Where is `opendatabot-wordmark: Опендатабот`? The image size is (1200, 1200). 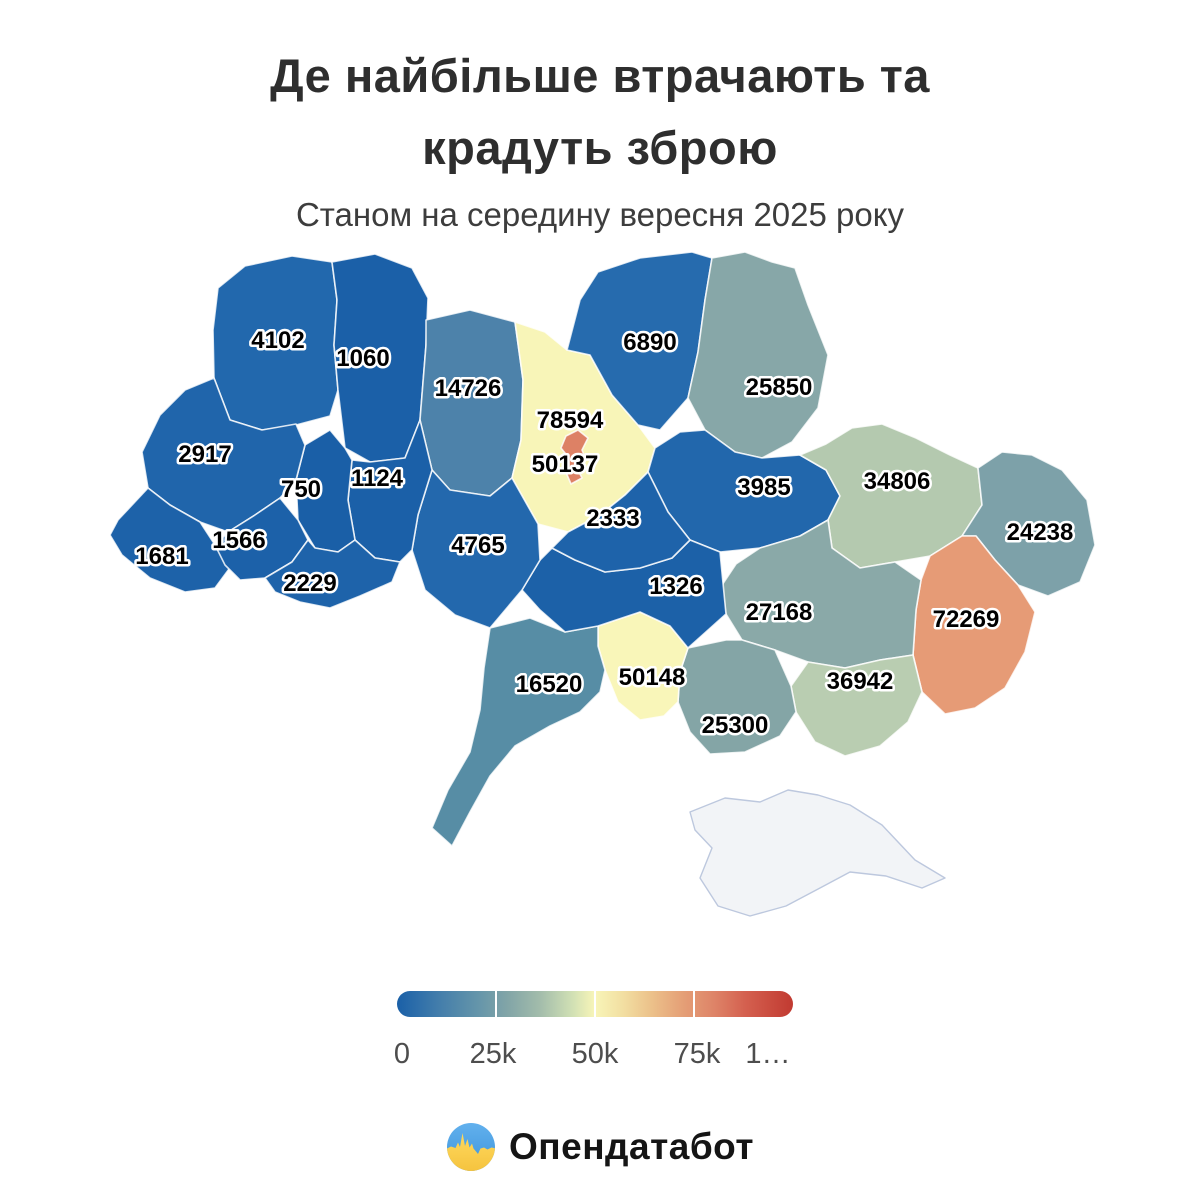
opendatabot-wordmark: Опендатабот is located at coordinates (631, 1146).